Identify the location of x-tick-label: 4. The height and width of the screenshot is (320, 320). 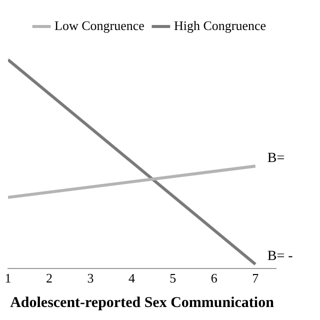
(132, 278).